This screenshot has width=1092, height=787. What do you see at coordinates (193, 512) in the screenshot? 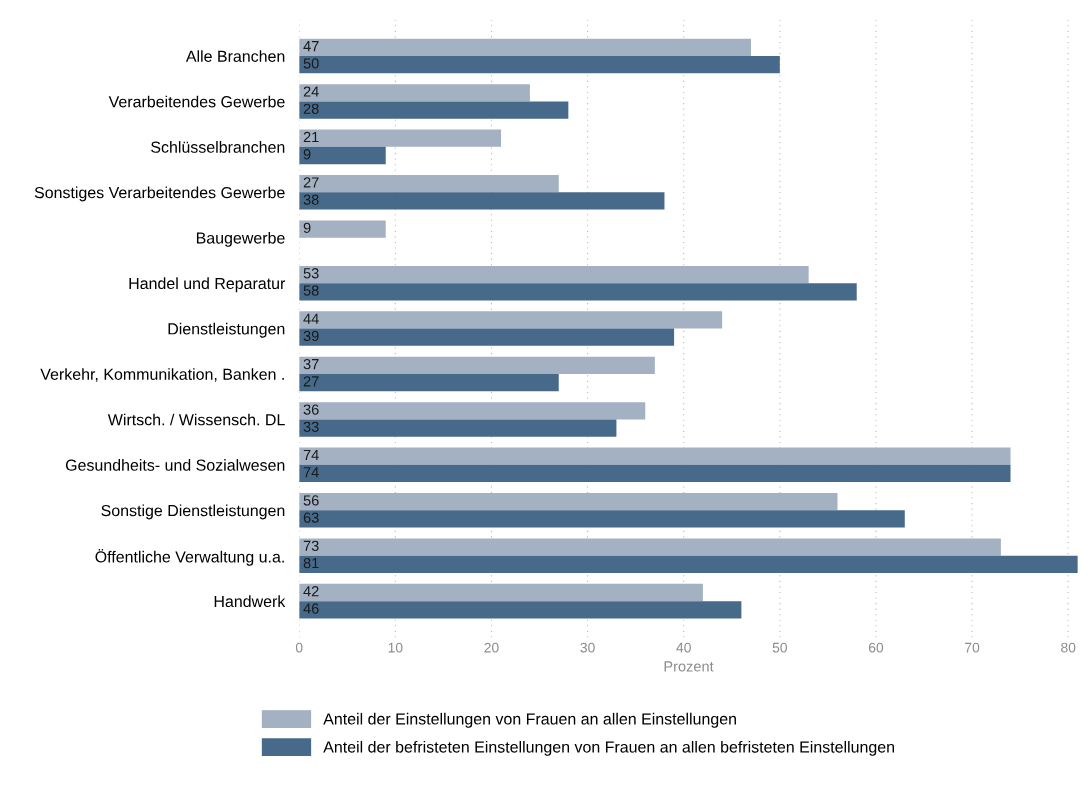
I see `y-tick-label: Sonstige Dienstleistungen` at bounding box center [193, 512].